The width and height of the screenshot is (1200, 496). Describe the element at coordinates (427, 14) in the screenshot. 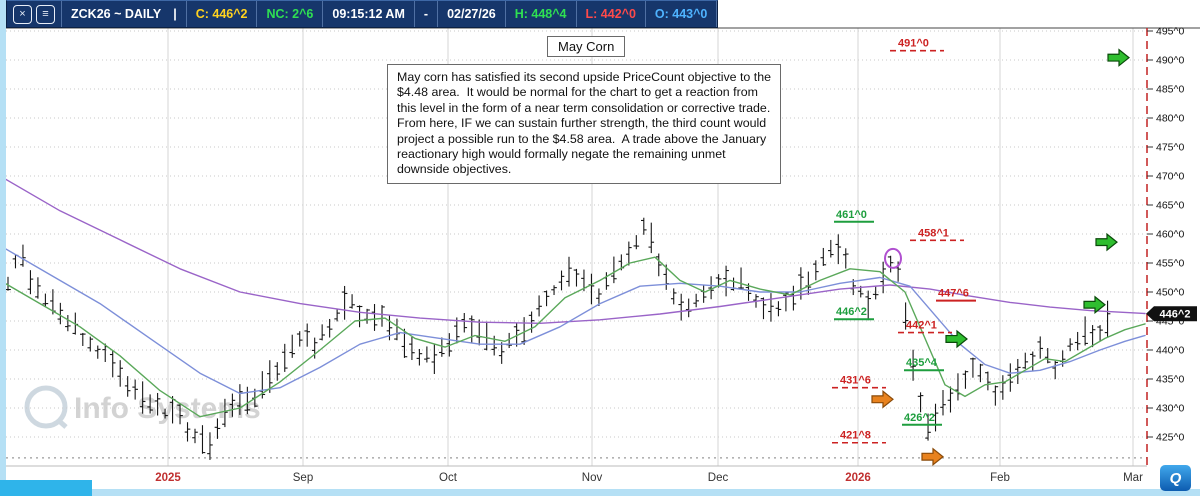

I see `toolbar-field: -` at that location.